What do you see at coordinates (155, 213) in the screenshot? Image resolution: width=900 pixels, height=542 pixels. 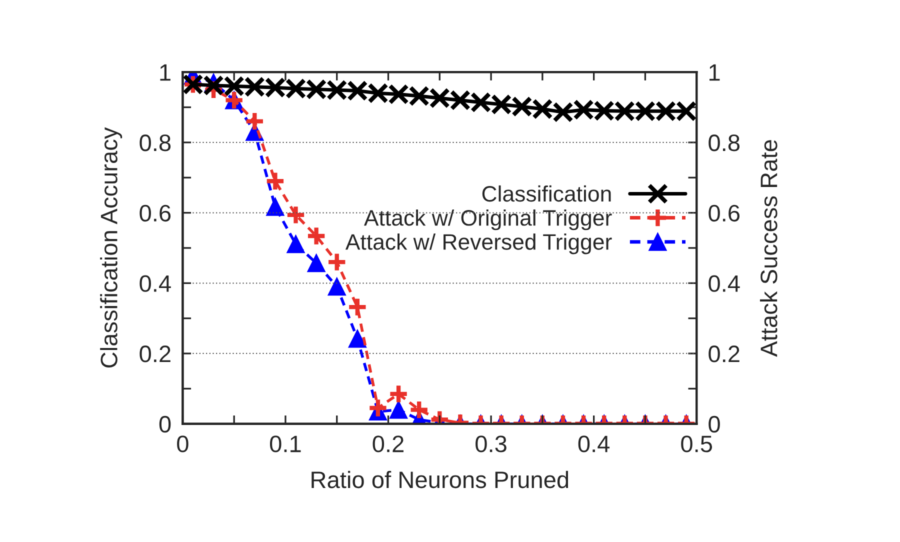 I see `y-tick-label: 0.6` at bounding box center [155, 213].